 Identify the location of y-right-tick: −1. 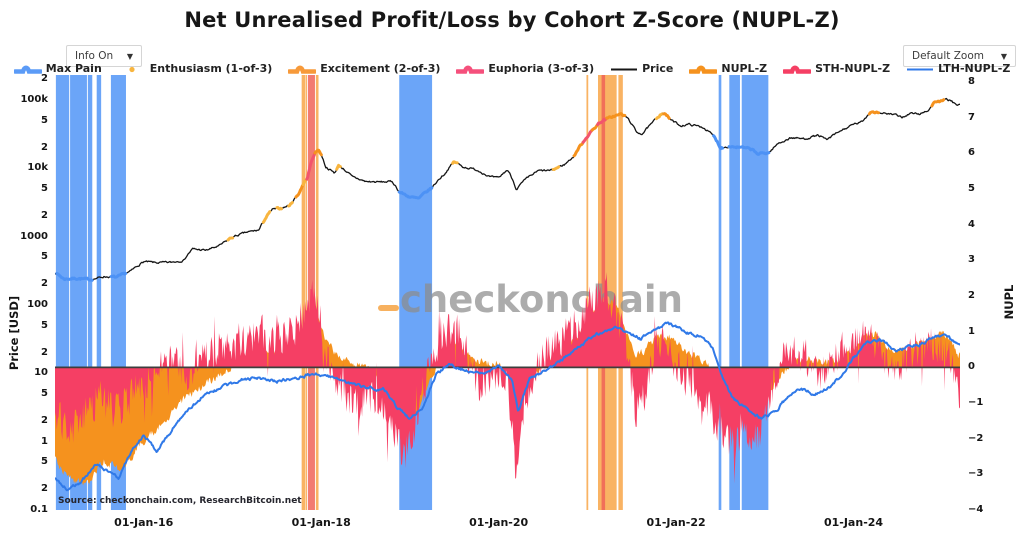
(976, 403).